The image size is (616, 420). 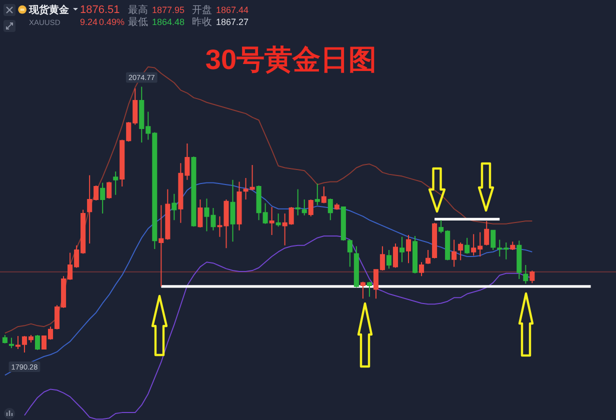 I want to click on text: 9.24, so click(x=89, y=22).